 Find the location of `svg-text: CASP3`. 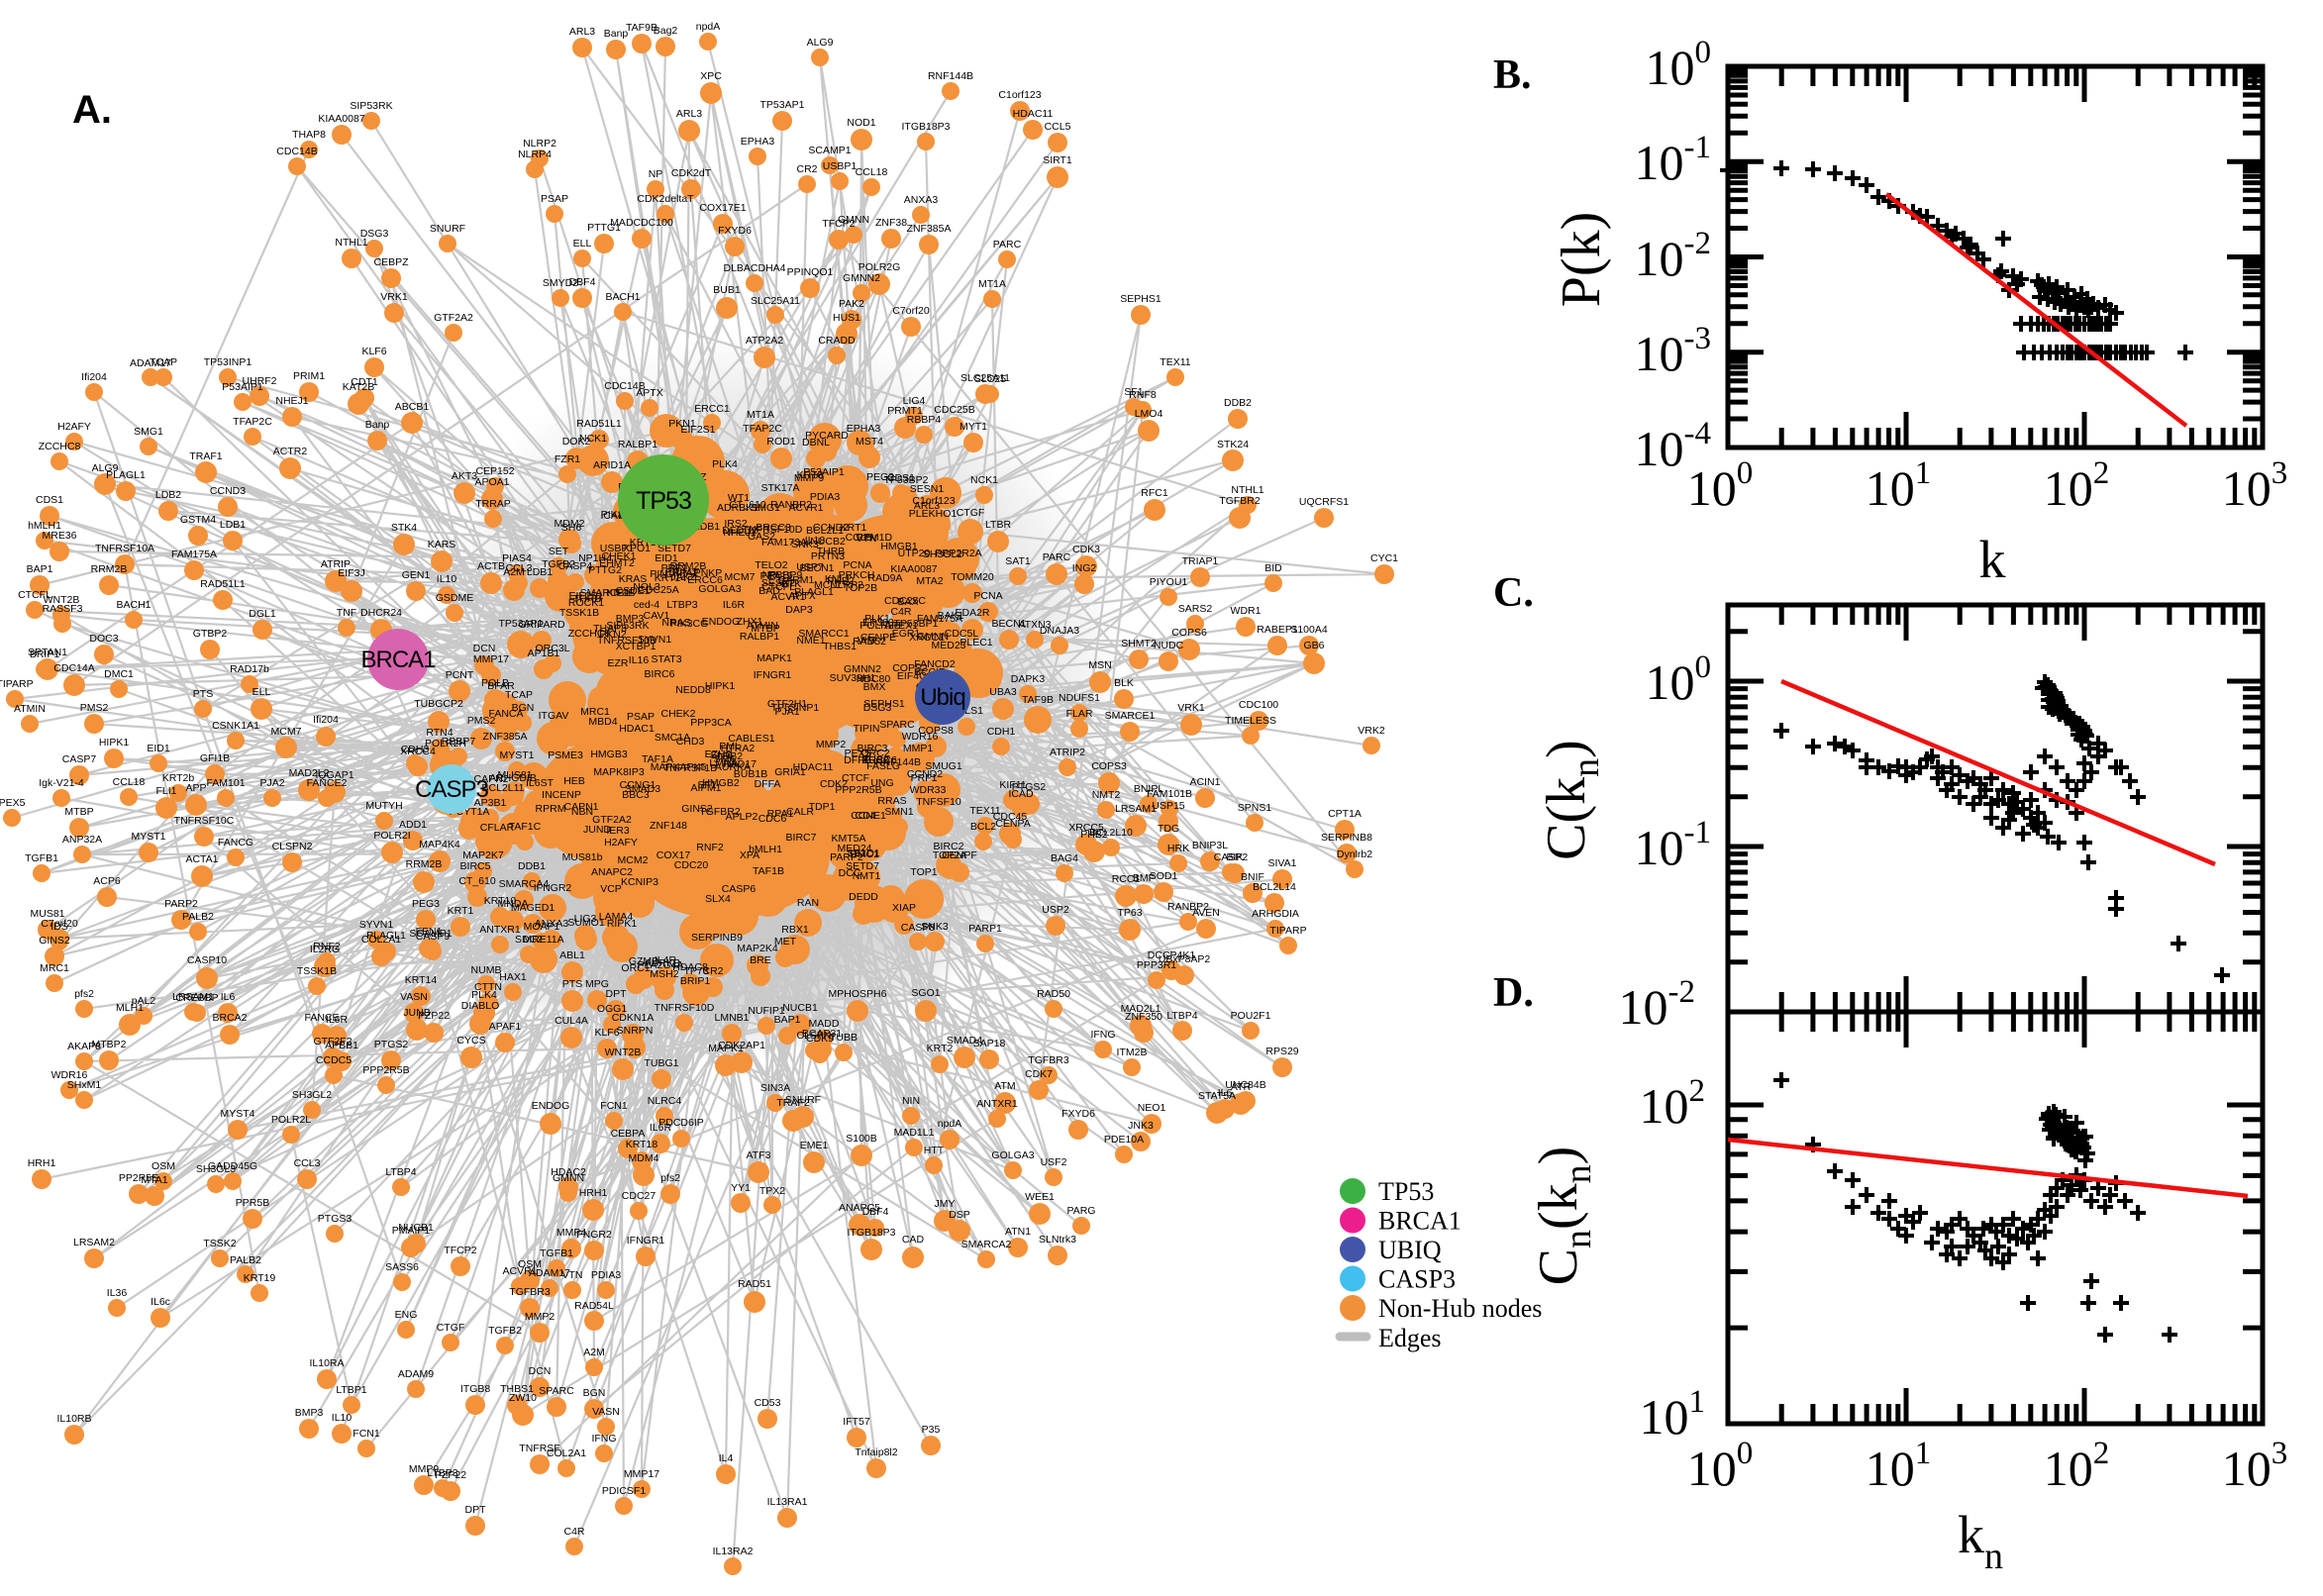

svg-text: CASP3 is located at coordinates (1417, 1279).